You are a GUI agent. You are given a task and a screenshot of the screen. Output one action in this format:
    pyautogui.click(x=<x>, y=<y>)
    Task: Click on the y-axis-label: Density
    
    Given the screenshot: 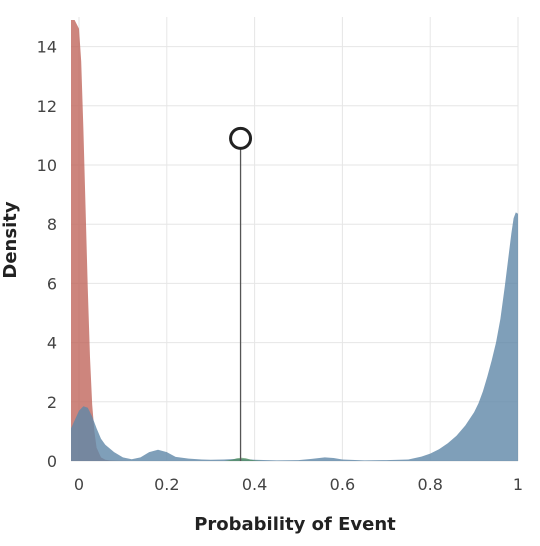 What is the action you would take?
    pyautogui.click(x=10, y=239)
    